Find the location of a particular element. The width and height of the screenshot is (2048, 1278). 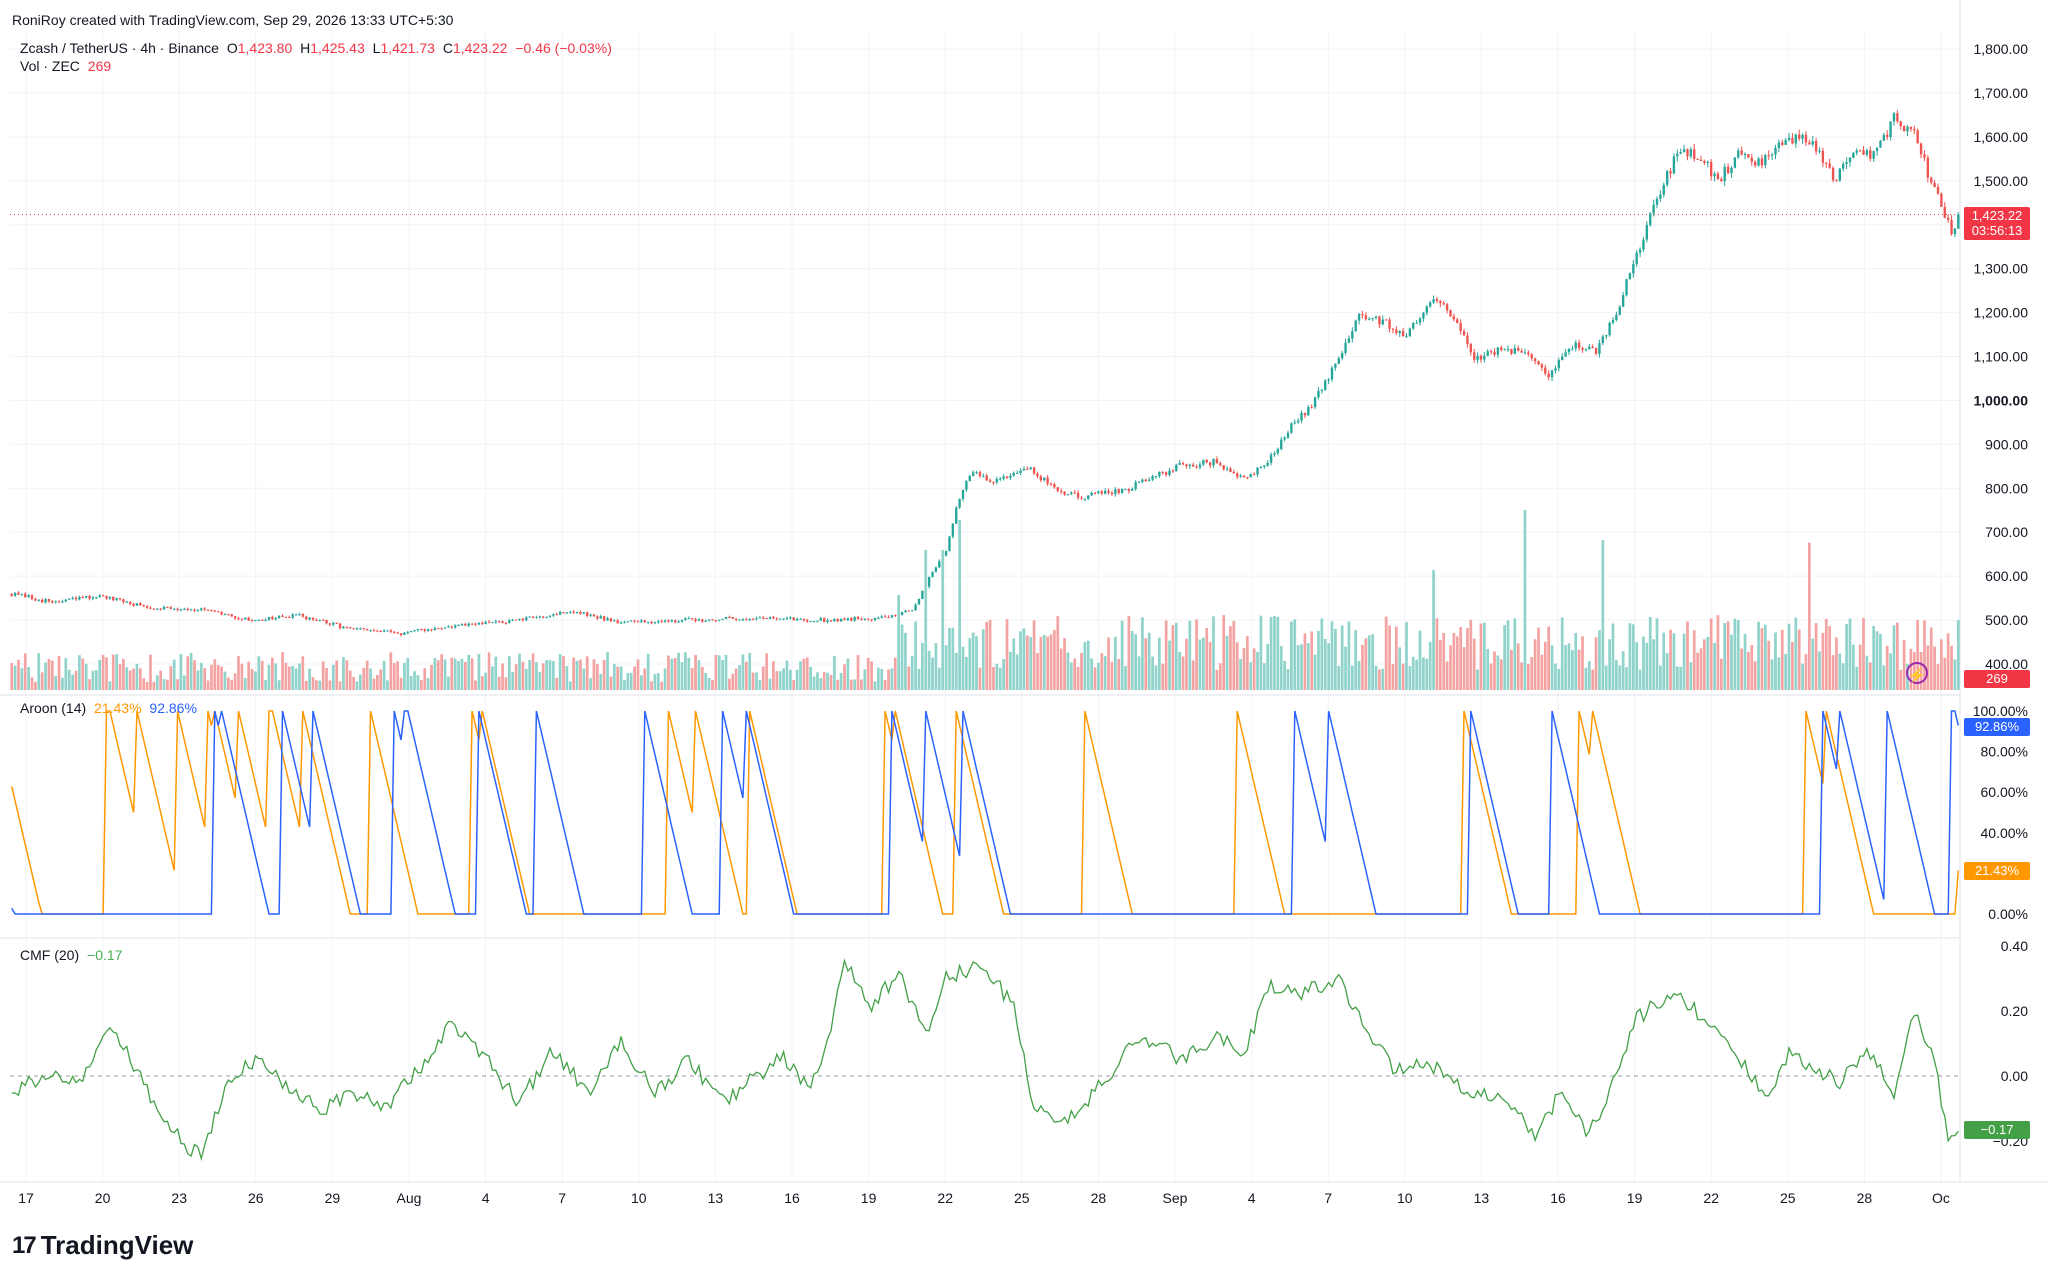

tradingview-logo: 17 TradingView is located at coordinates (102, 1245).